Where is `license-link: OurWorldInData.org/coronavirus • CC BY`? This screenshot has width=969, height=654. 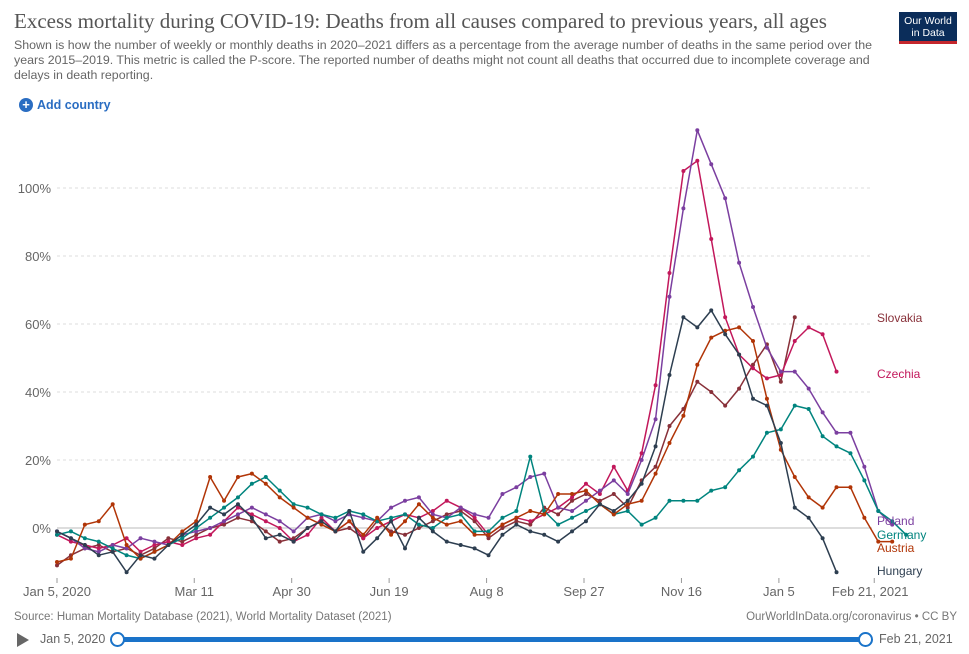 license-link: OurWorldInData.org/coronavirus • CC BY is located at coordinates (851, 617).